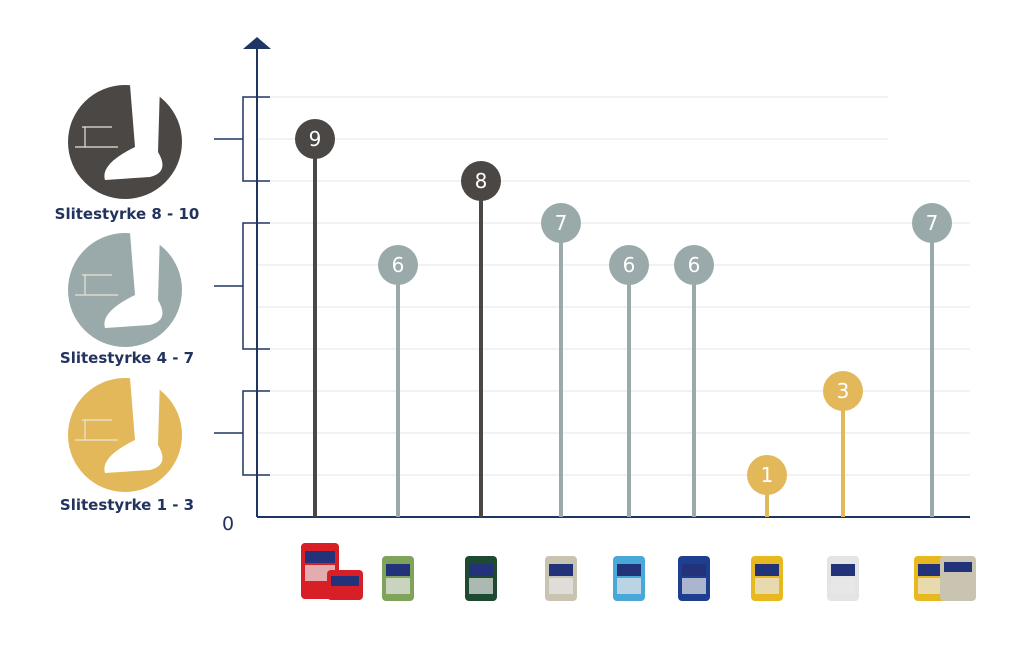  I want to click on value-label: 8, so click(481, 181).